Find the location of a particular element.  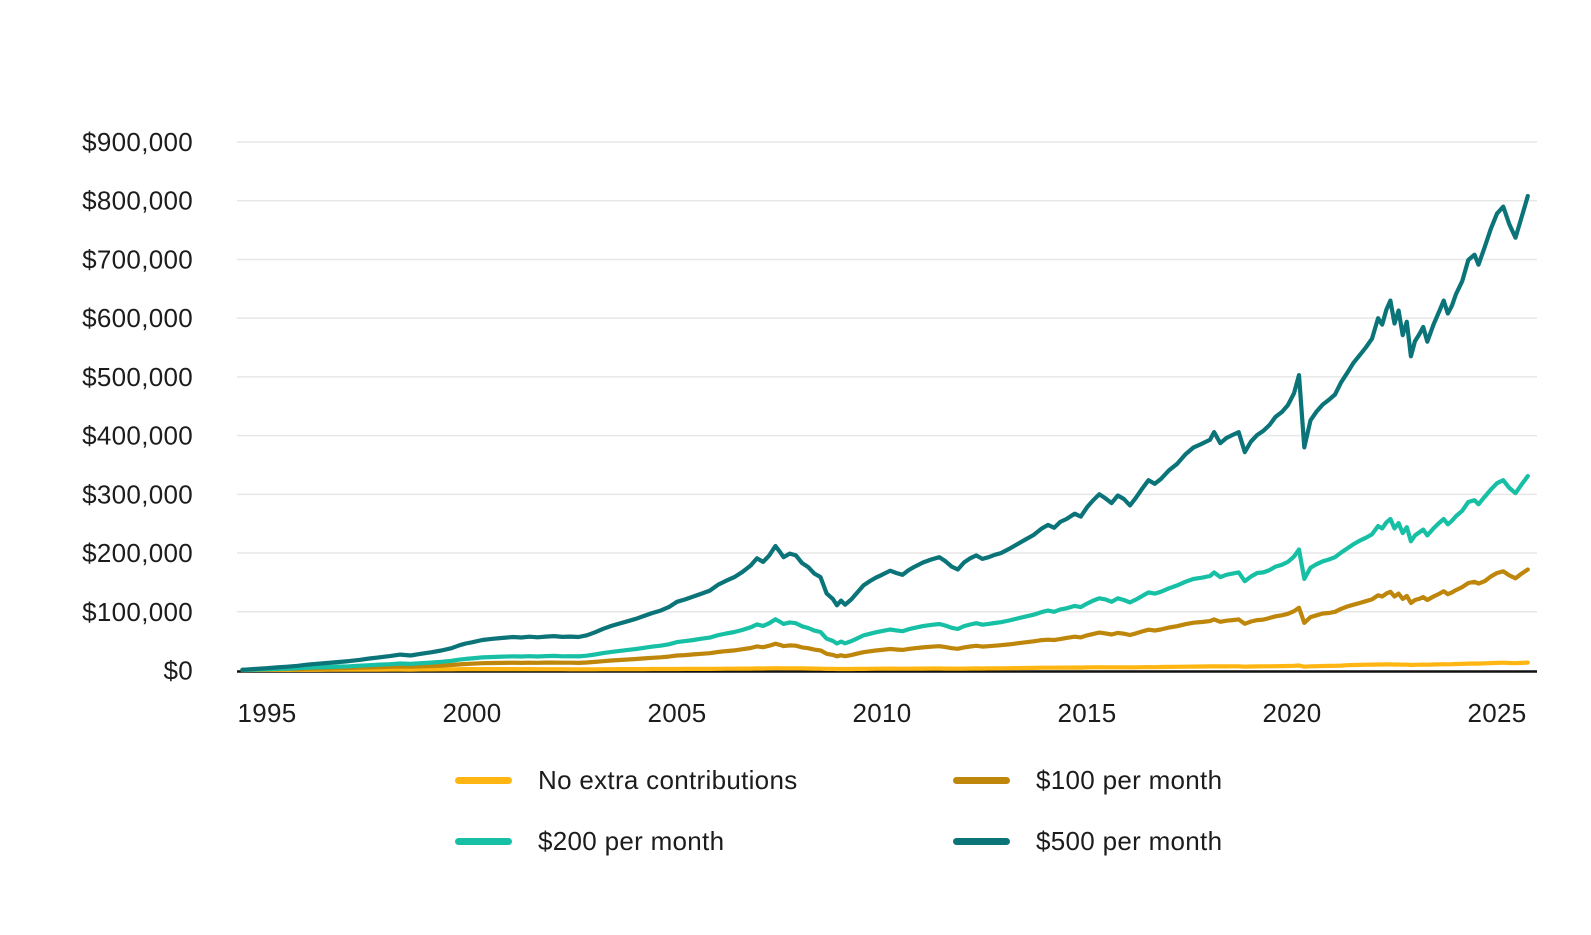

series-line-100-per-month is located at coordinates (885, 619).